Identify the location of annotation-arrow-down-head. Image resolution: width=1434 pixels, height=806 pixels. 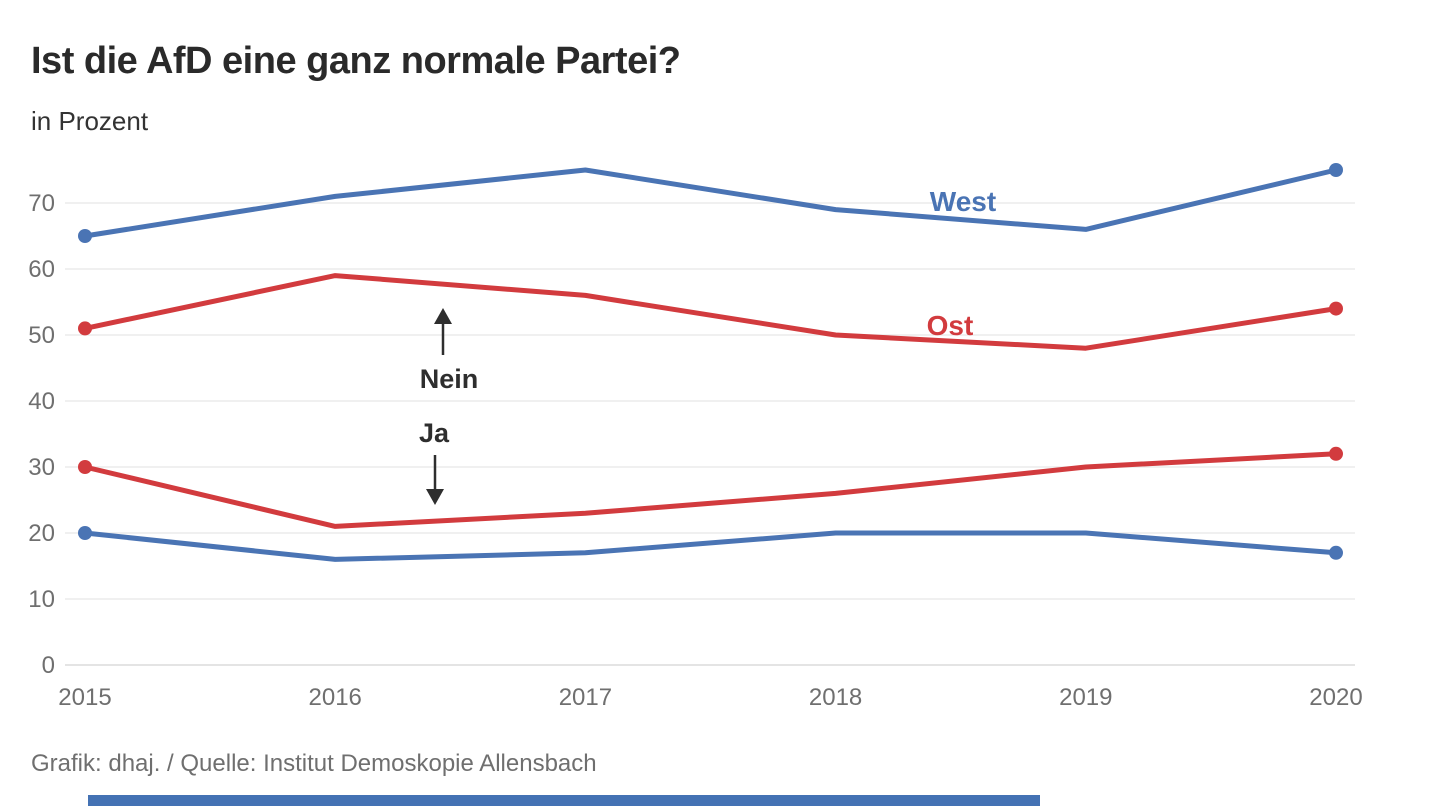
(435, 497).